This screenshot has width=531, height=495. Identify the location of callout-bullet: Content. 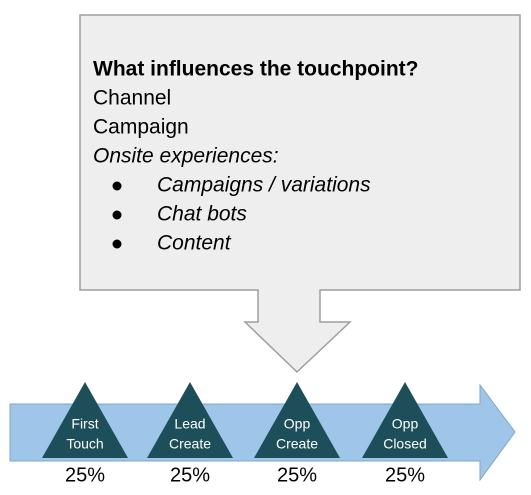
(194, 243).